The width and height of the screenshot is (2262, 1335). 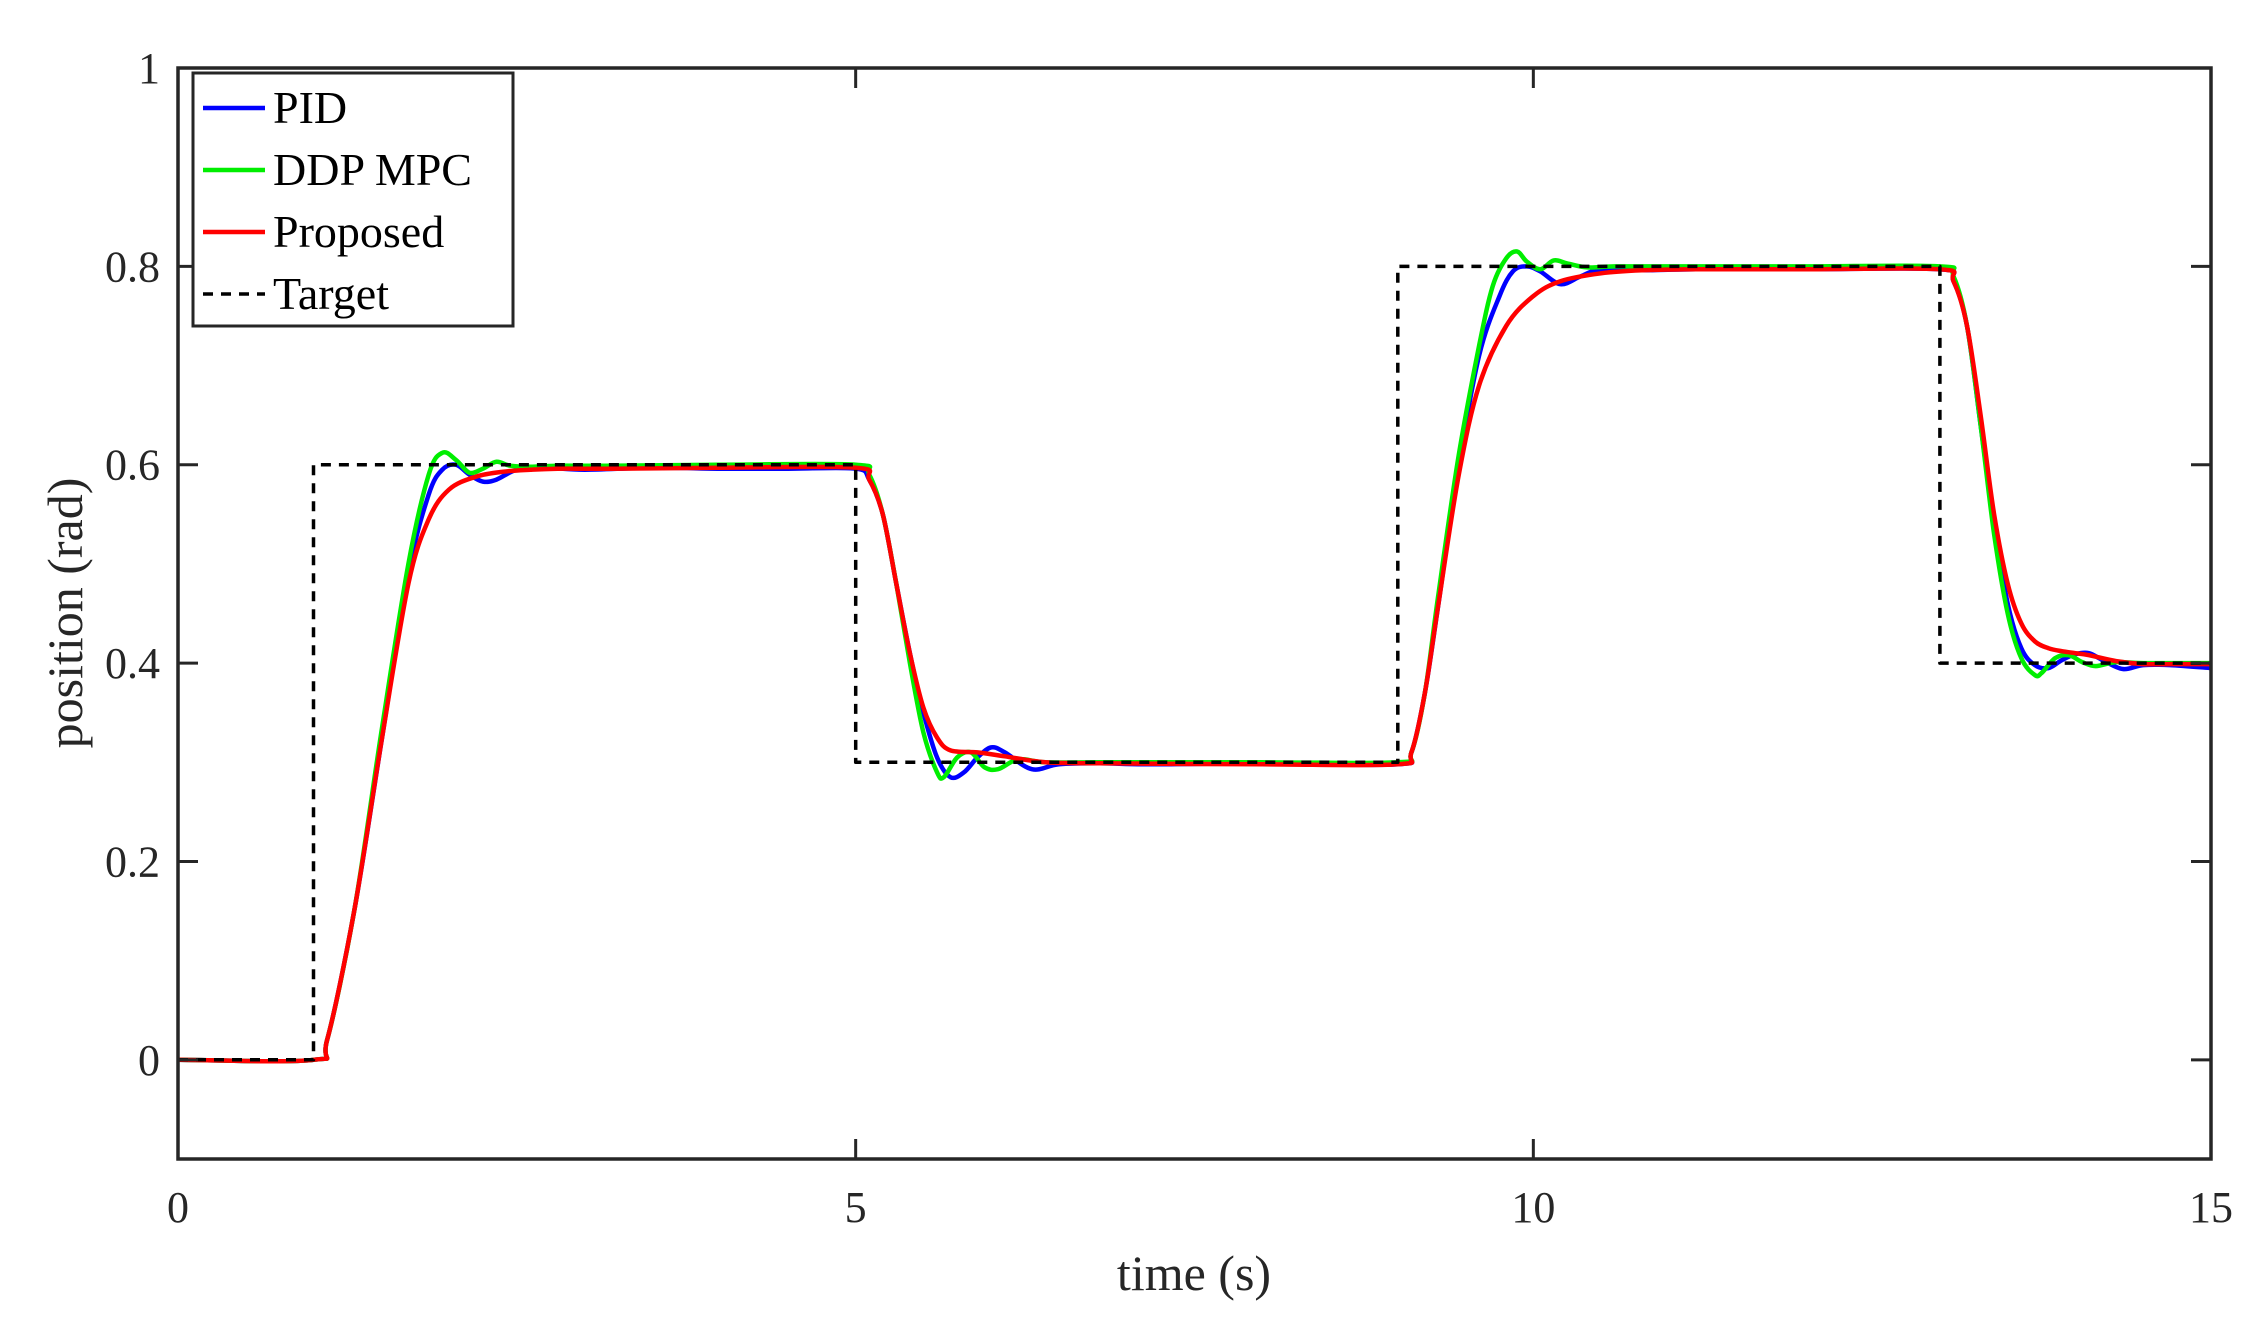 What do you see at coordinates (149, 68) in the screenshot?
I see `y-tick-label: 1` at bounding box center [149, 68].